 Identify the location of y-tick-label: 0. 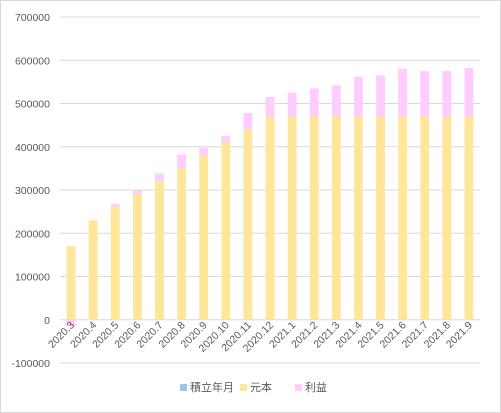
(47, 321).